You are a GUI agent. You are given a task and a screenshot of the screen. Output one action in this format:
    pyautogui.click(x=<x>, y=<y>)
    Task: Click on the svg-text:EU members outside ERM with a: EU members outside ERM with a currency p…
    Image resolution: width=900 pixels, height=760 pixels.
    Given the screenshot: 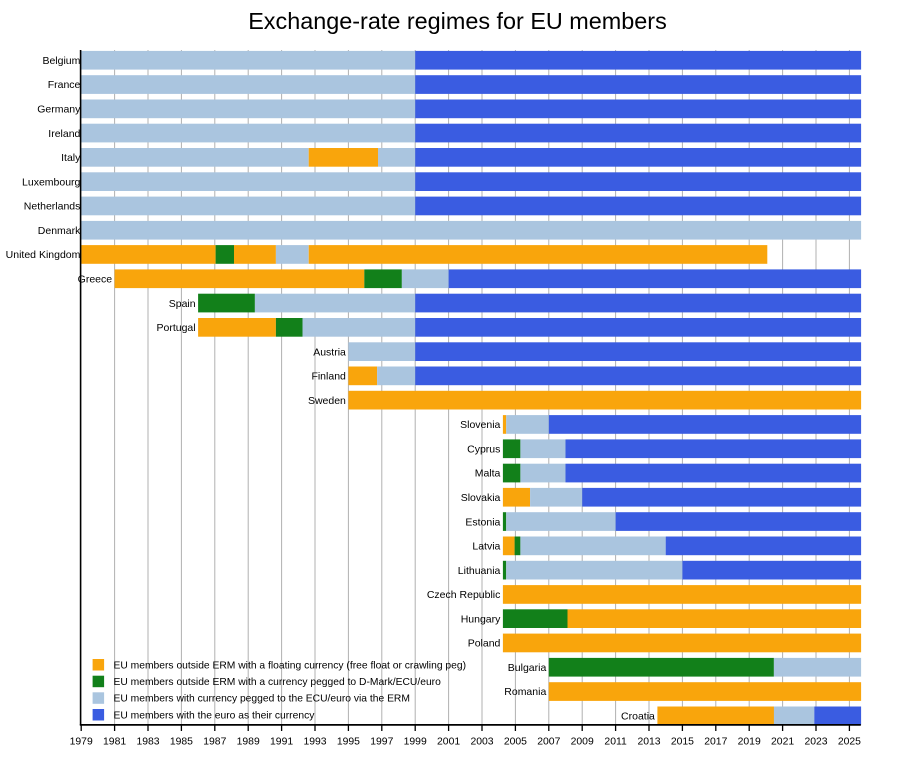 What is the action you would take?
    pyautogui.click(x=278, y=682)
    